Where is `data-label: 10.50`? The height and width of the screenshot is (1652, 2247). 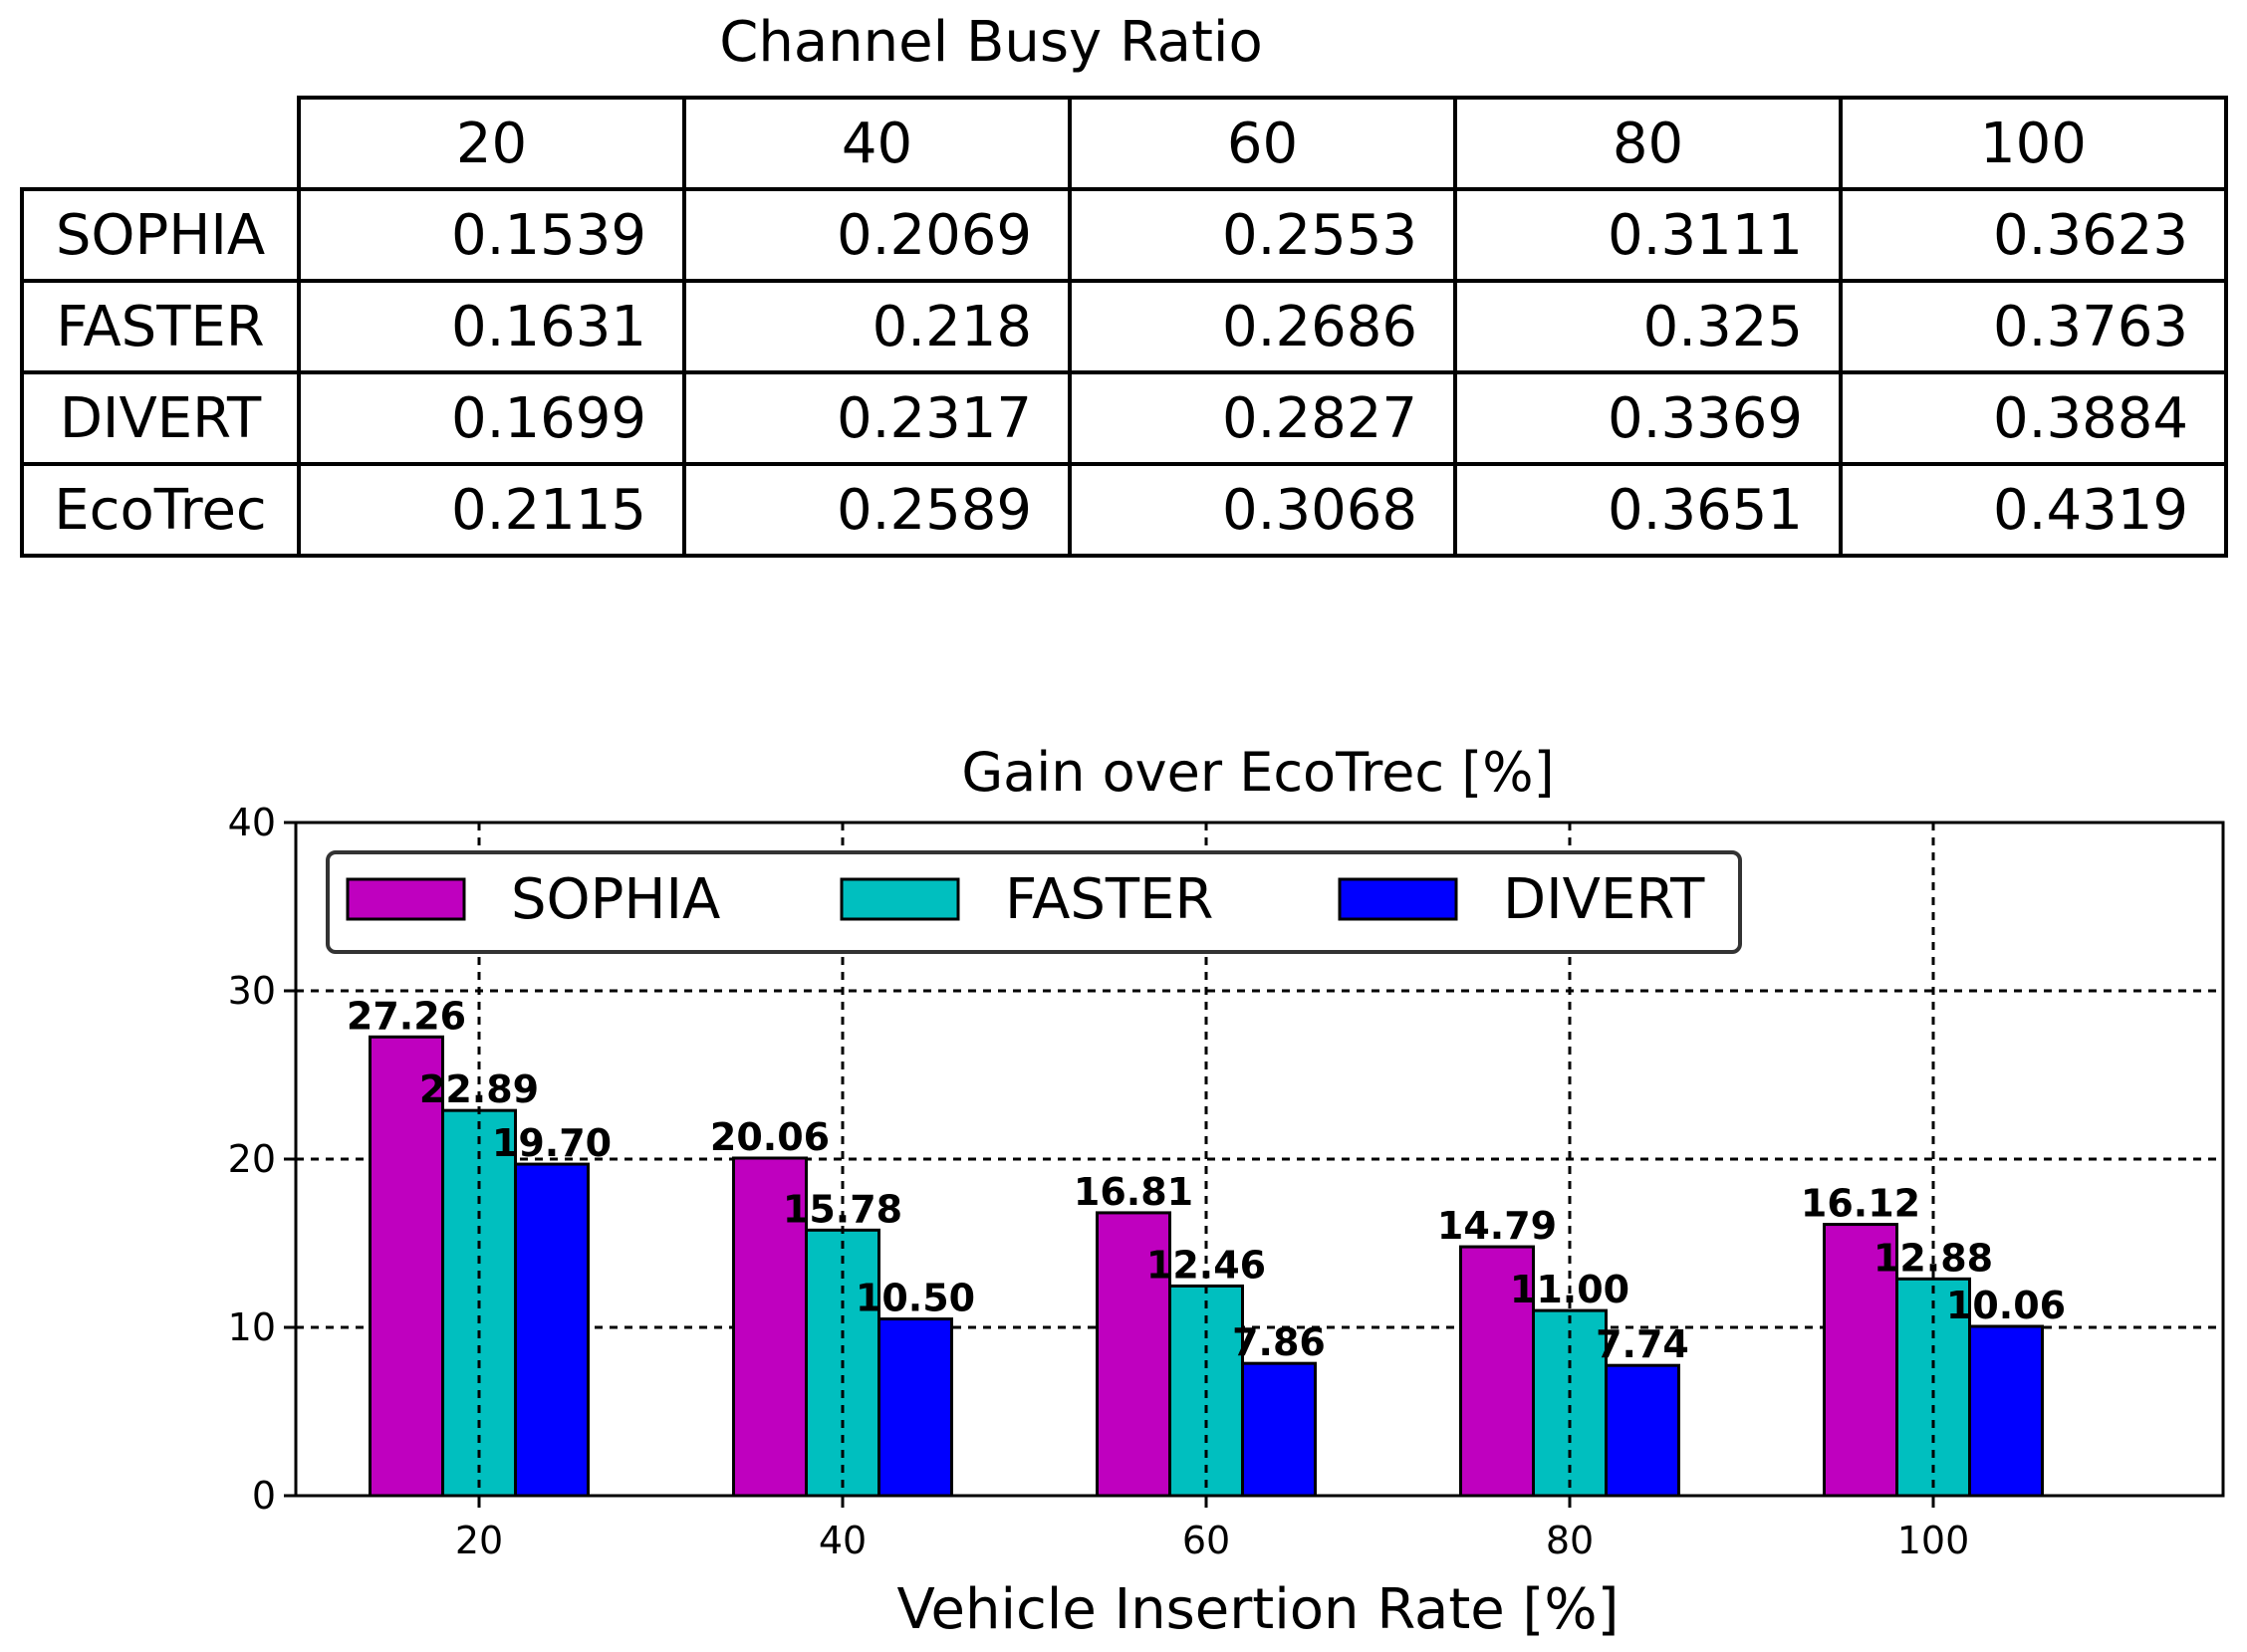 data-label: 10.50 is located at coordinates (915, 1299).